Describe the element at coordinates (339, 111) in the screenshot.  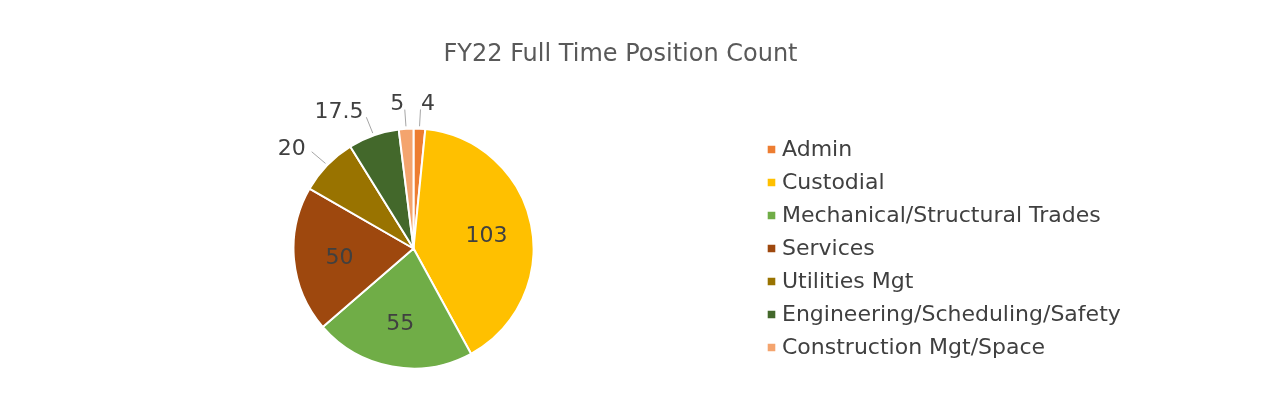
I see `data-label: 17.5` at that location.